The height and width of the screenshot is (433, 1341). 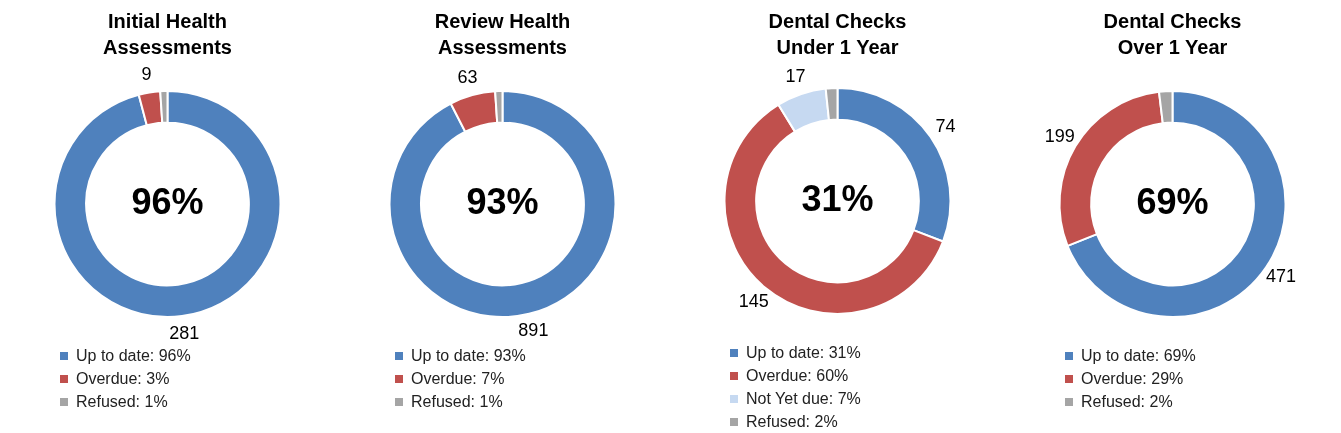 What do you see at coordinates (1172, 34) in the screenshot?
I see `chart-title: Dental Checks Over 1 Year` at bounding box center [1172, 34].